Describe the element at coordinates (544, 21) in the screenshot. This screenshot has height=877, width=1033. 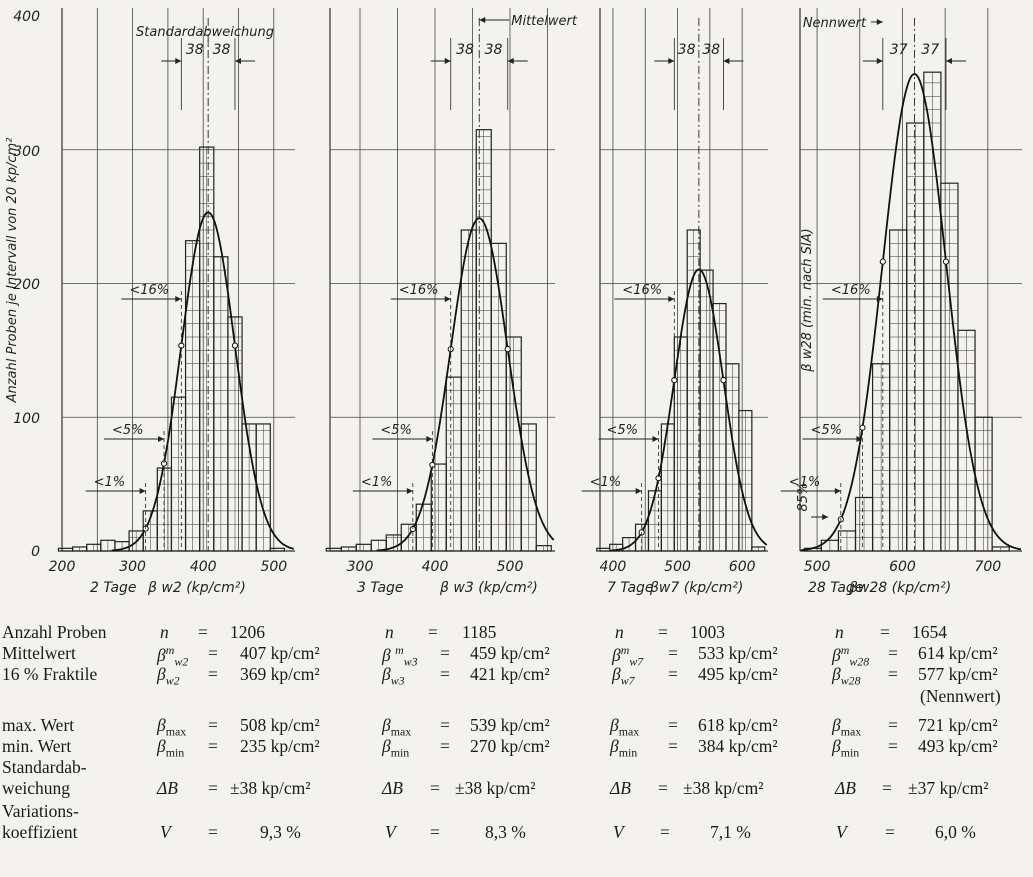
I see `mean-title: Mittelwert` at that location.